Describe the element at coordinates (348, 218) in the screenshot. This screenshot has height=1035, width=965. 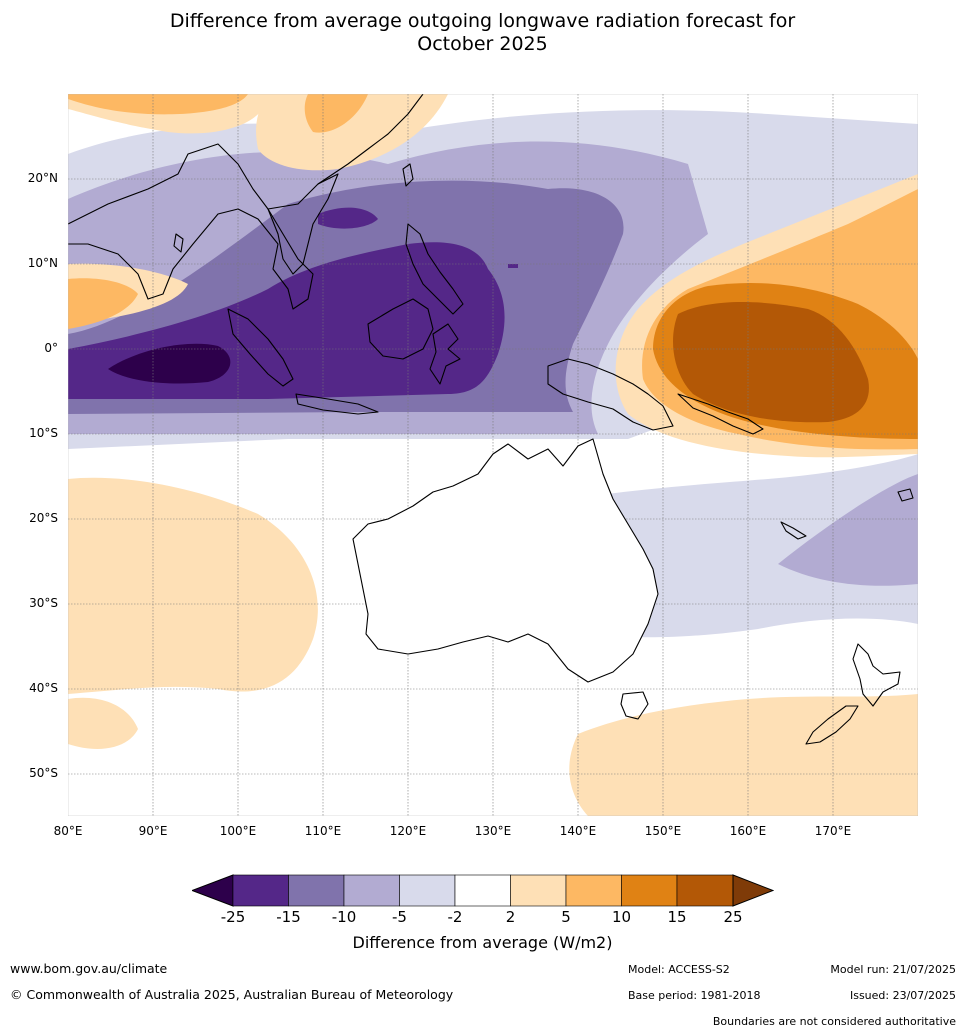
I see `anomaly-region-minus25-to-minus15-north` at that location.